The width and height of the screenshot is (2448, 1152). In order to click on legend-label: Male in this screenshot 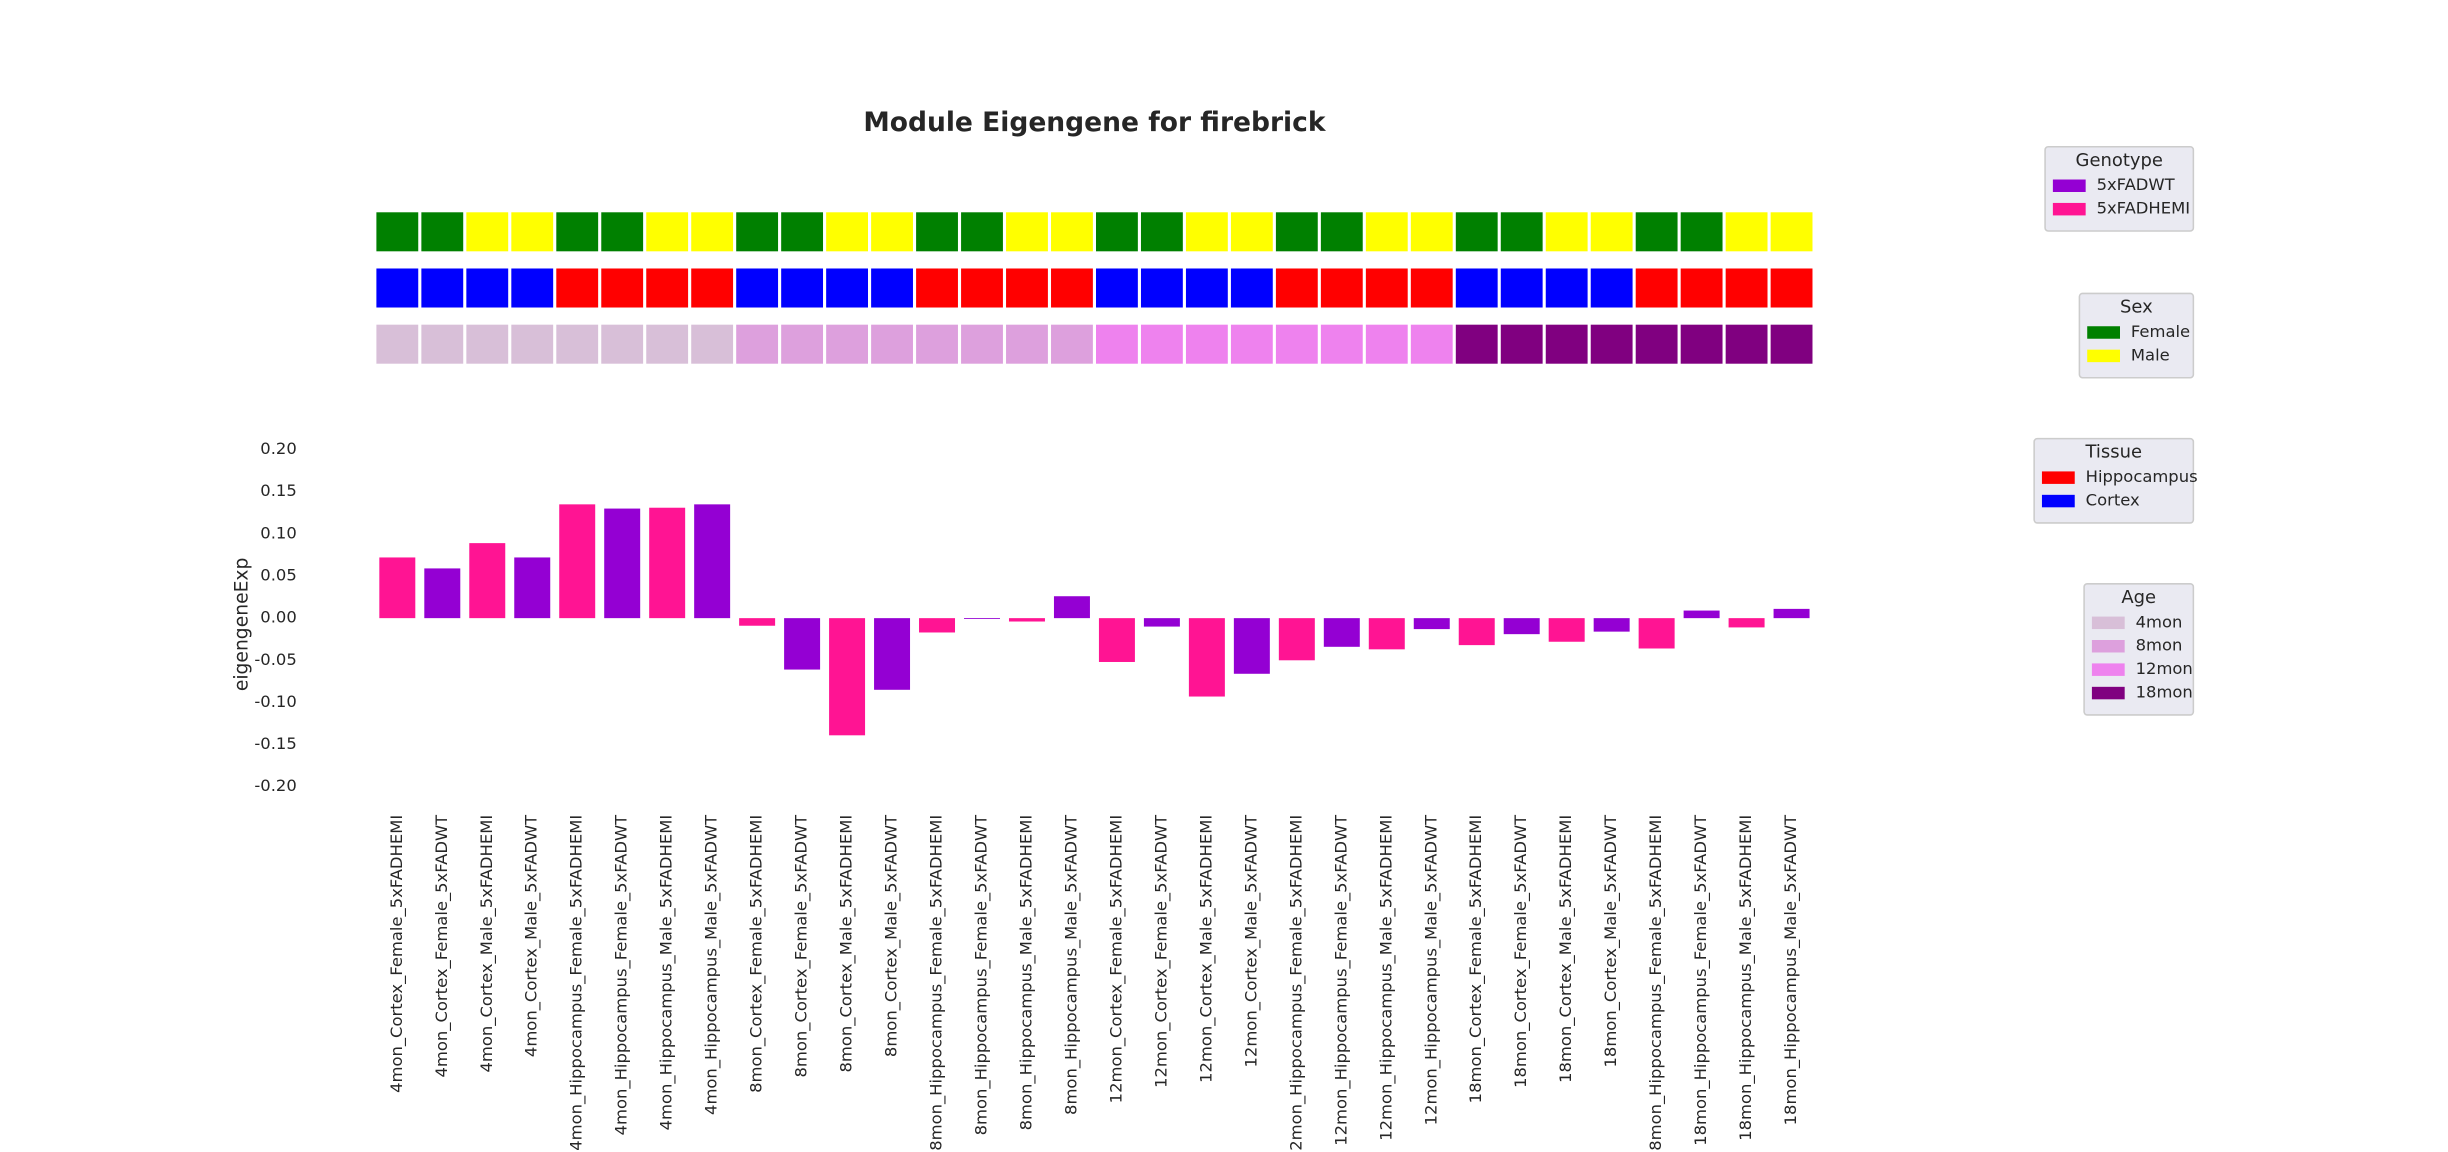, I will do `click(2150, 354)`.